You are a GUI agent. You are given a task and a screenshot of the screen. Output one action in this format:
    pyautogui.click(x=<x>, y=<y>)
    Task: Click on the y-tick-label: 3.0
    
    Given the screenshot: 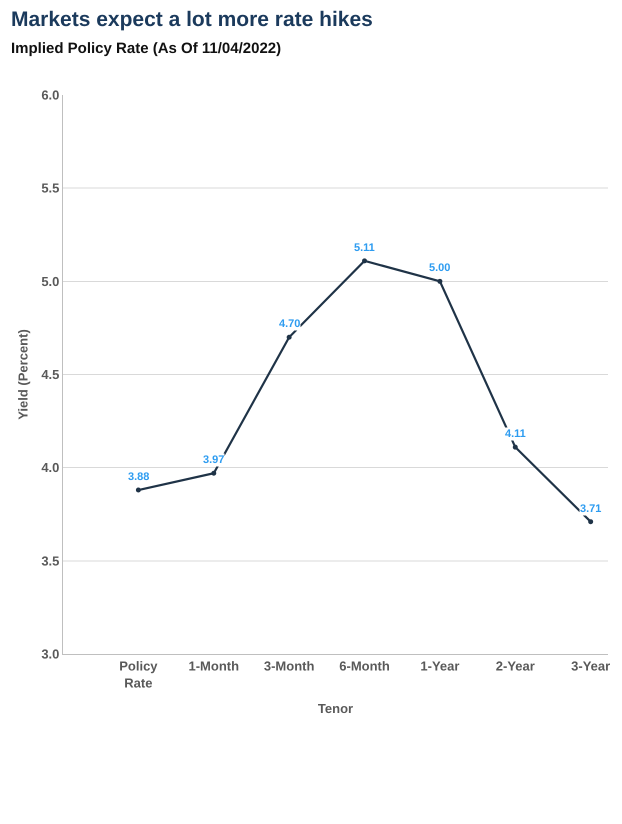 What is the action you would take?
    pyautogui.click(x=50, y=654)
    